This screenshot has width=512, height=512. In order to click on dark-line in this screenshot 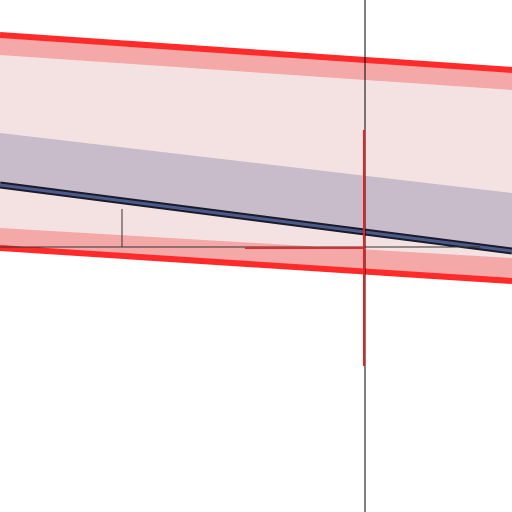, I will do `click(256, 218)`.